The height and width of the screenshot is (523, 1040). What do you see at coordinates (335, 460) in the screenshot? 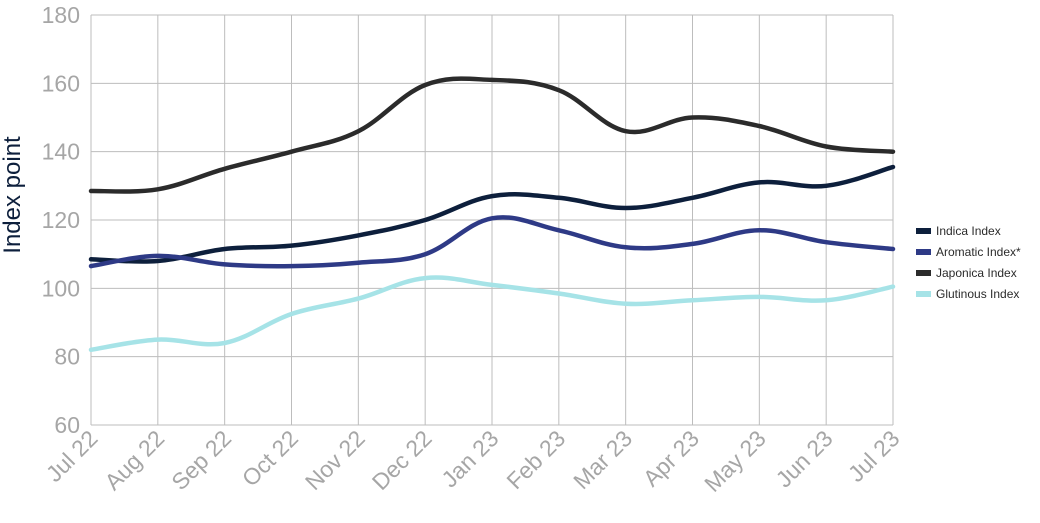
I see `x-tick-label: Nov 22` at bounding box center [335, 460].